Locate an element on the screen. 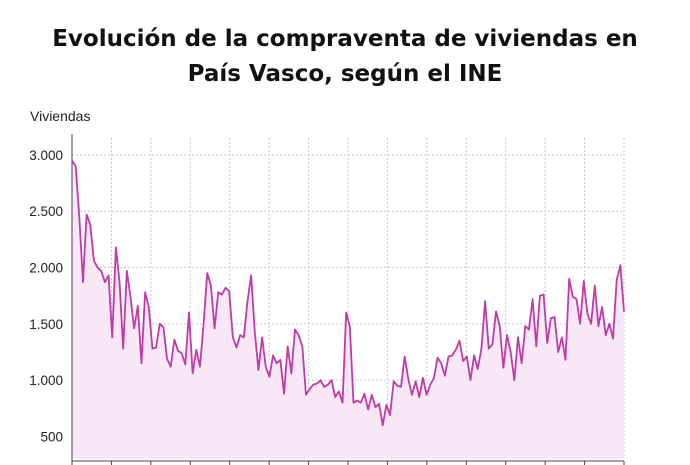 Image resolution: width=690 pixels, height=465 pixels. y-tick-label: 2.500 is located at coordinates (46, 211).